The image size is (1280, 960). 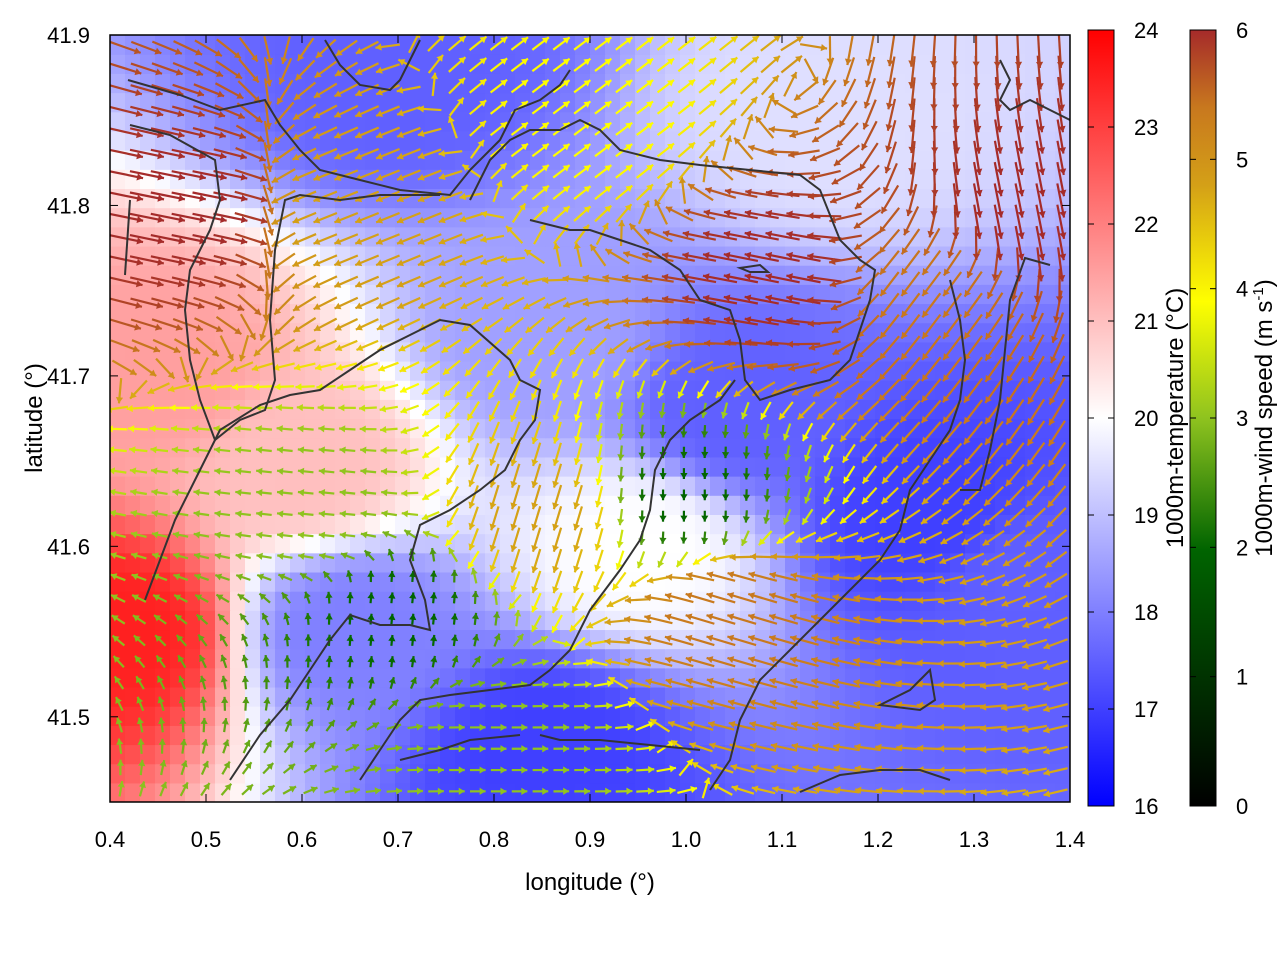 I want to click on x-tick-label: 1.2, so click(x=878, y=839).